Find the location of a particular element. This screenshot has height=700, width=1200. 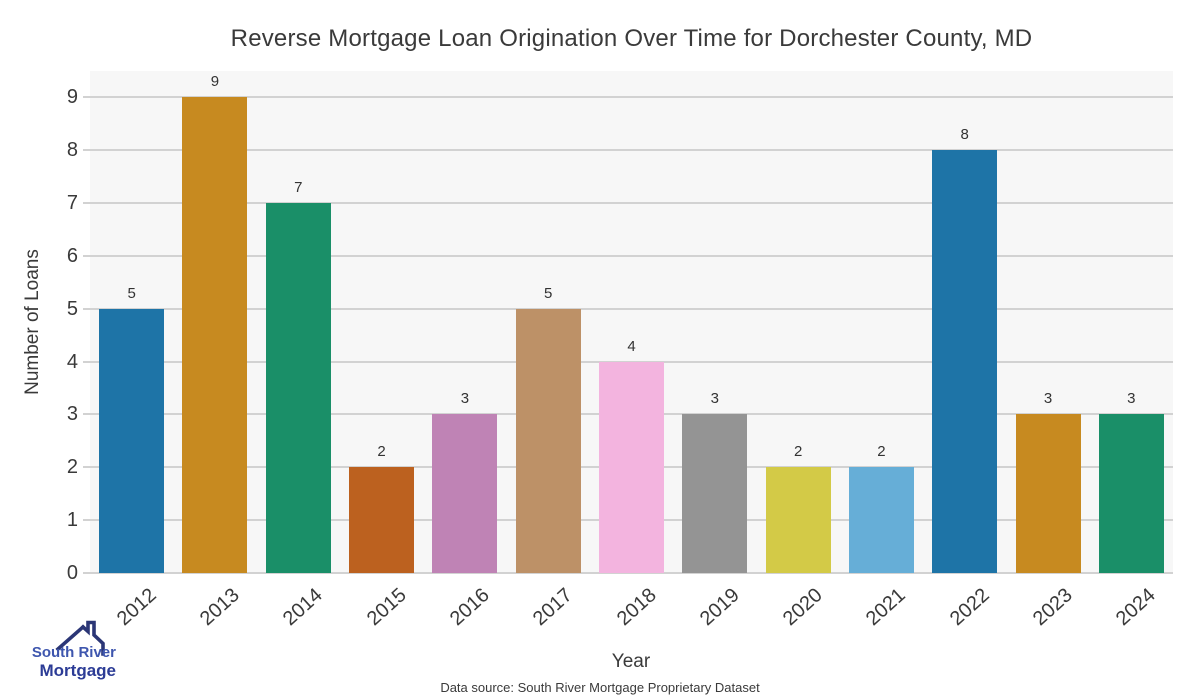

x-tick-label-2013: 2013 is located at coordinates (219, 607).